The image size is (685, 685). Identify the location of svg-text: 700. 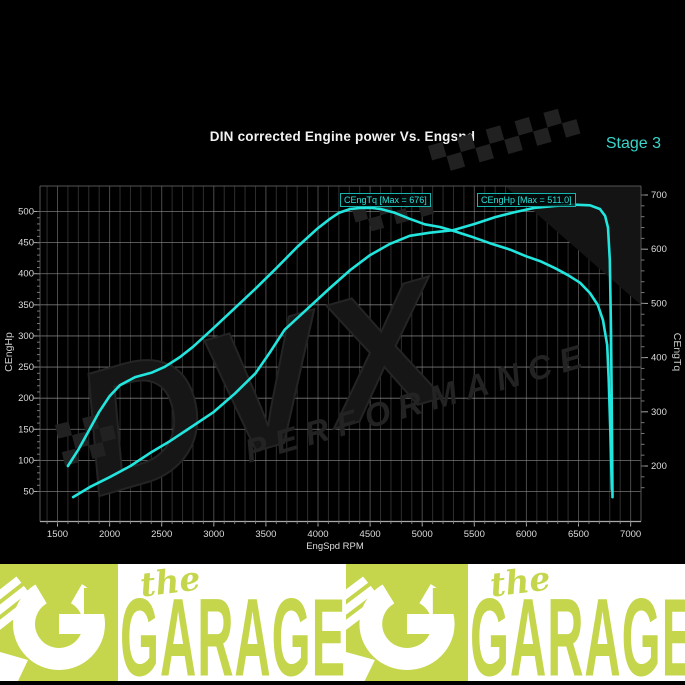
(659, 195).